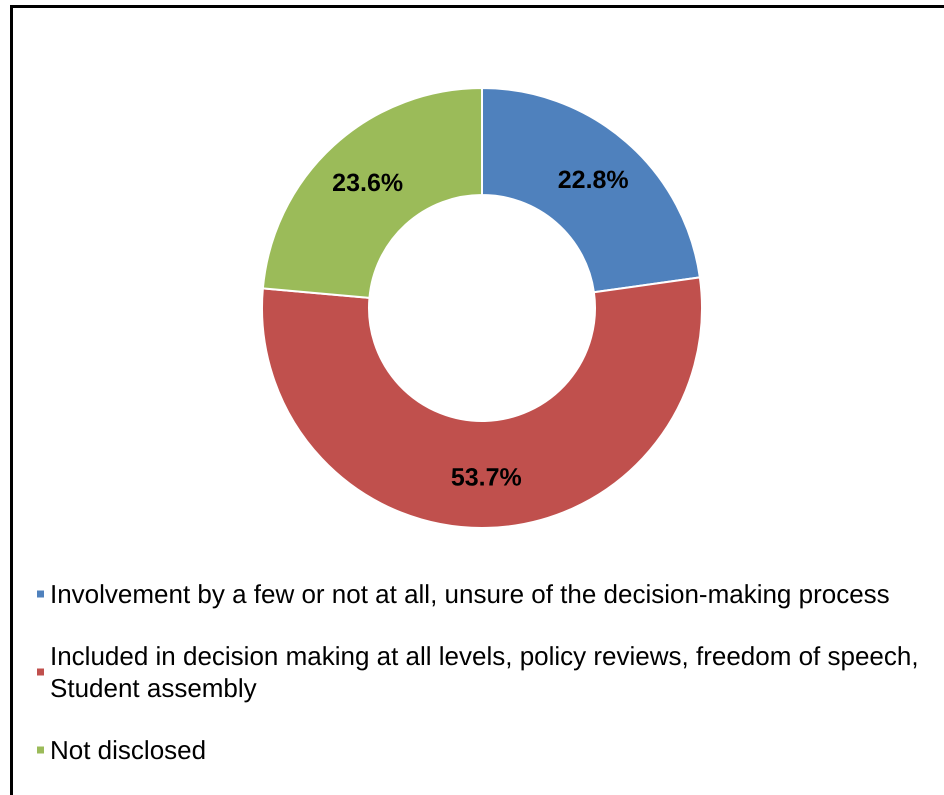 The image size is (944, 795). Describe the element at coordinates (128, 750) in the screenshot. I see `legend-label: Not disclosed` at that location.